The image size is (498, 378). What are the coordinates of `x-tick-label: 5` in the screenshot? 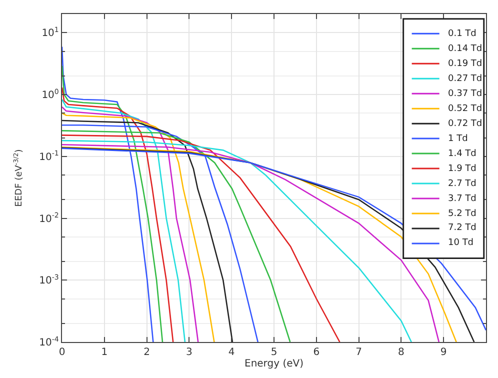 It's located at (274, 352).